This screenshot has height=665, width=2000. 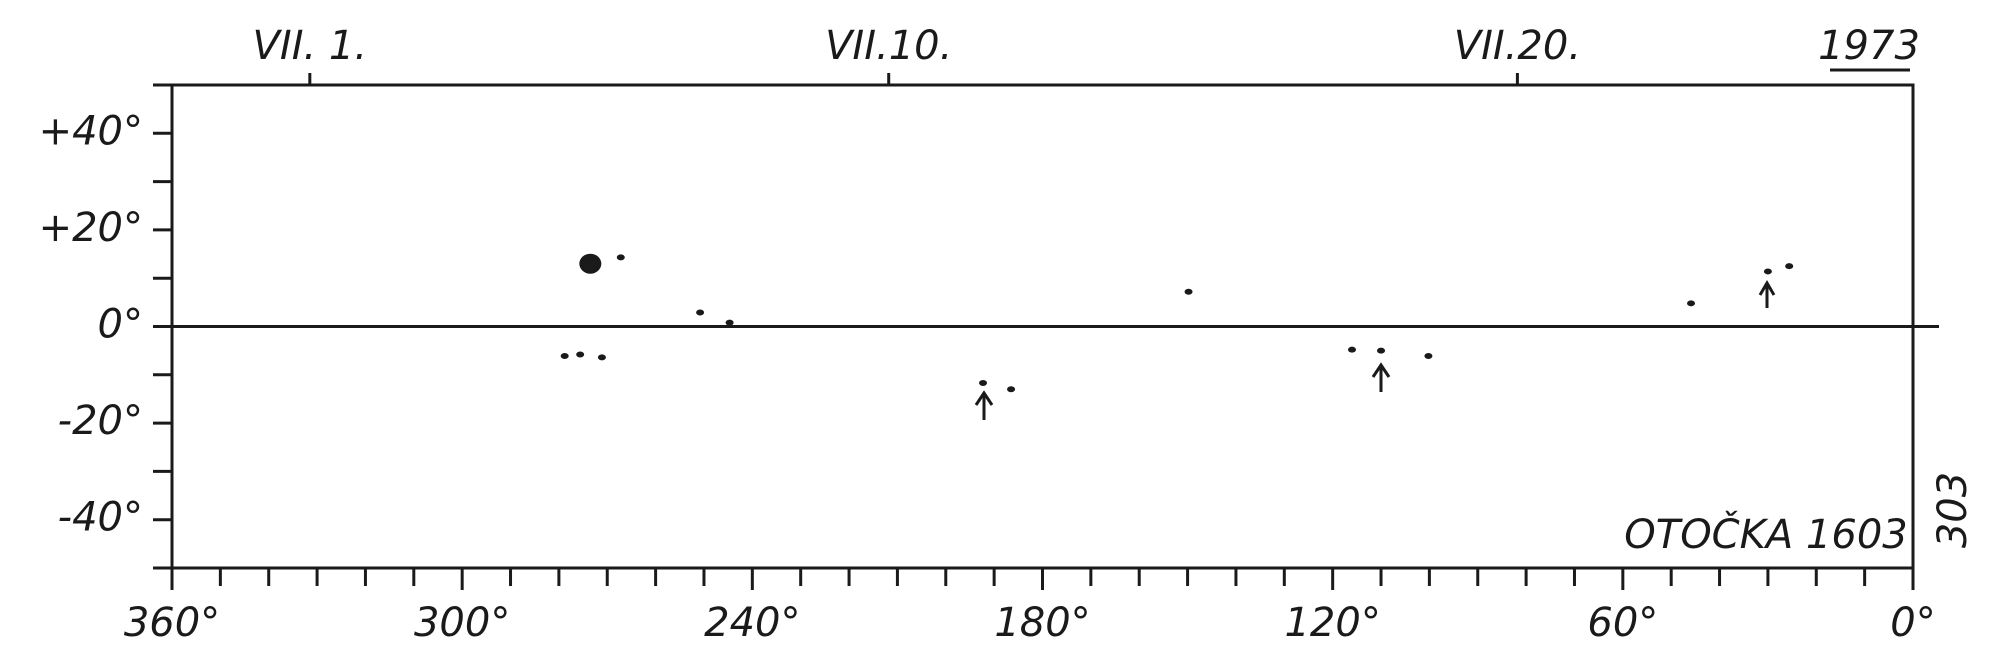 What do you see at coordinates (120, 325) in the screenshot?
I see `y-tick-label: 0°` at bounding box center [120, 325].